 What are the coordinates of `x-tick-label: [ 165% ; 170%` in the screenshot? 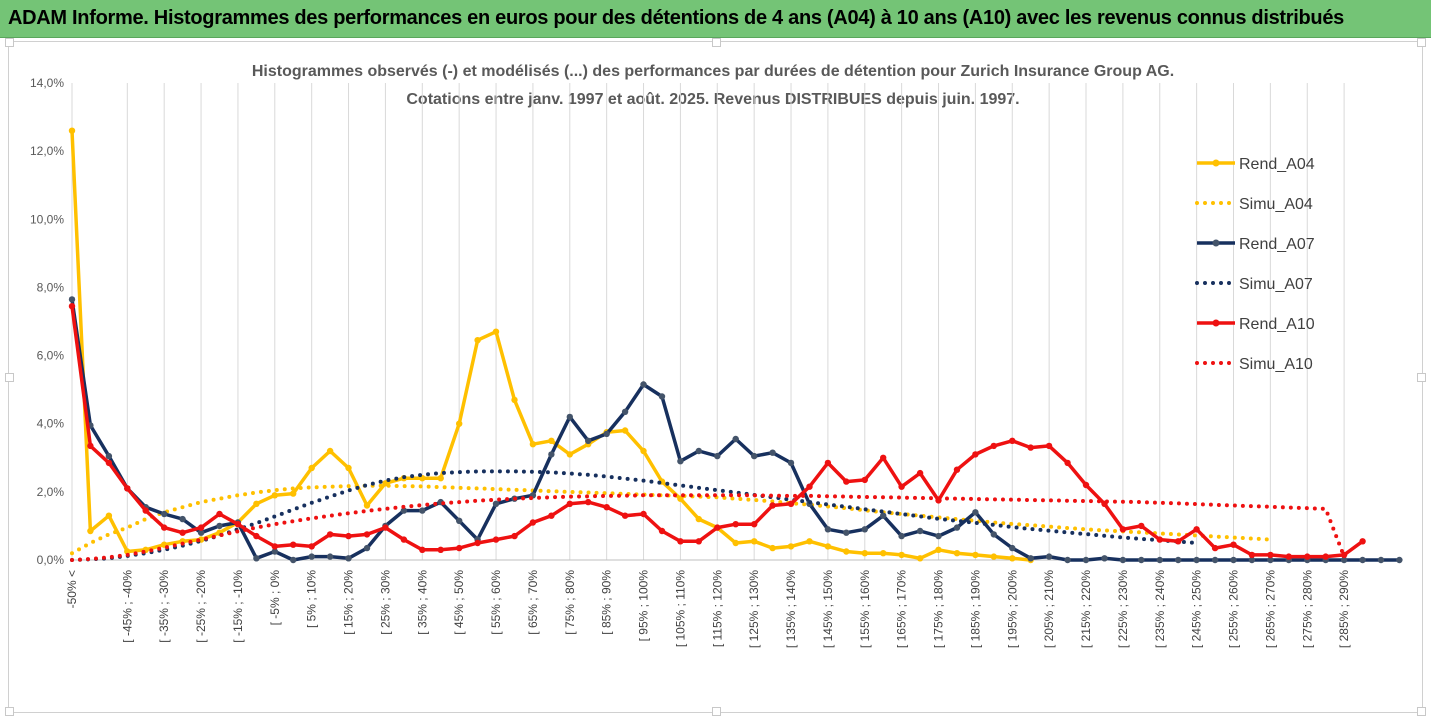 It's located at (902, 609).